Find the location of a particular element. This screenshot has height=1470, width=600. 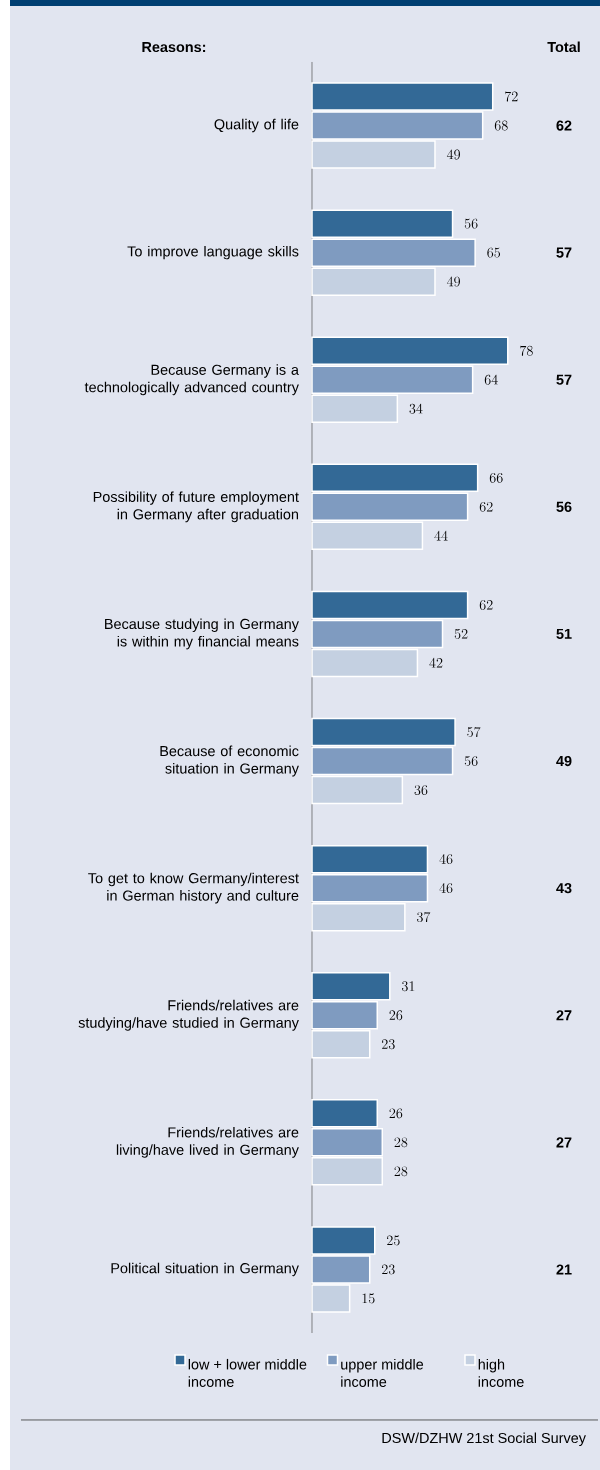

y-tick-label: Because of economic situation in Germany is located at coordinates (229, 761).